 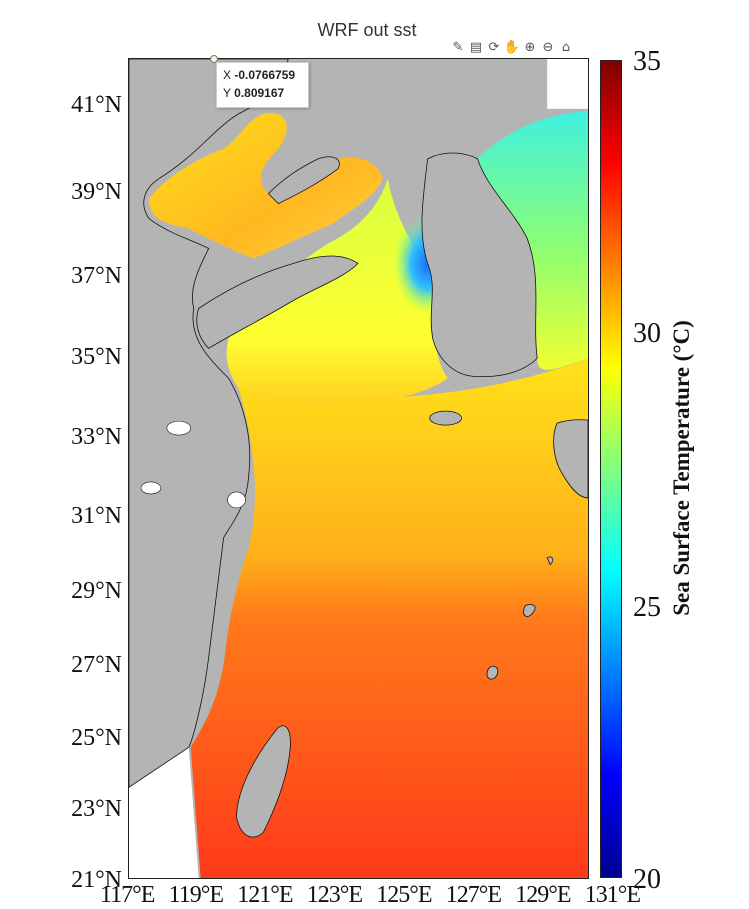 I want to click on zoom-in-icon: ⊕, so click(x=530, y=47).